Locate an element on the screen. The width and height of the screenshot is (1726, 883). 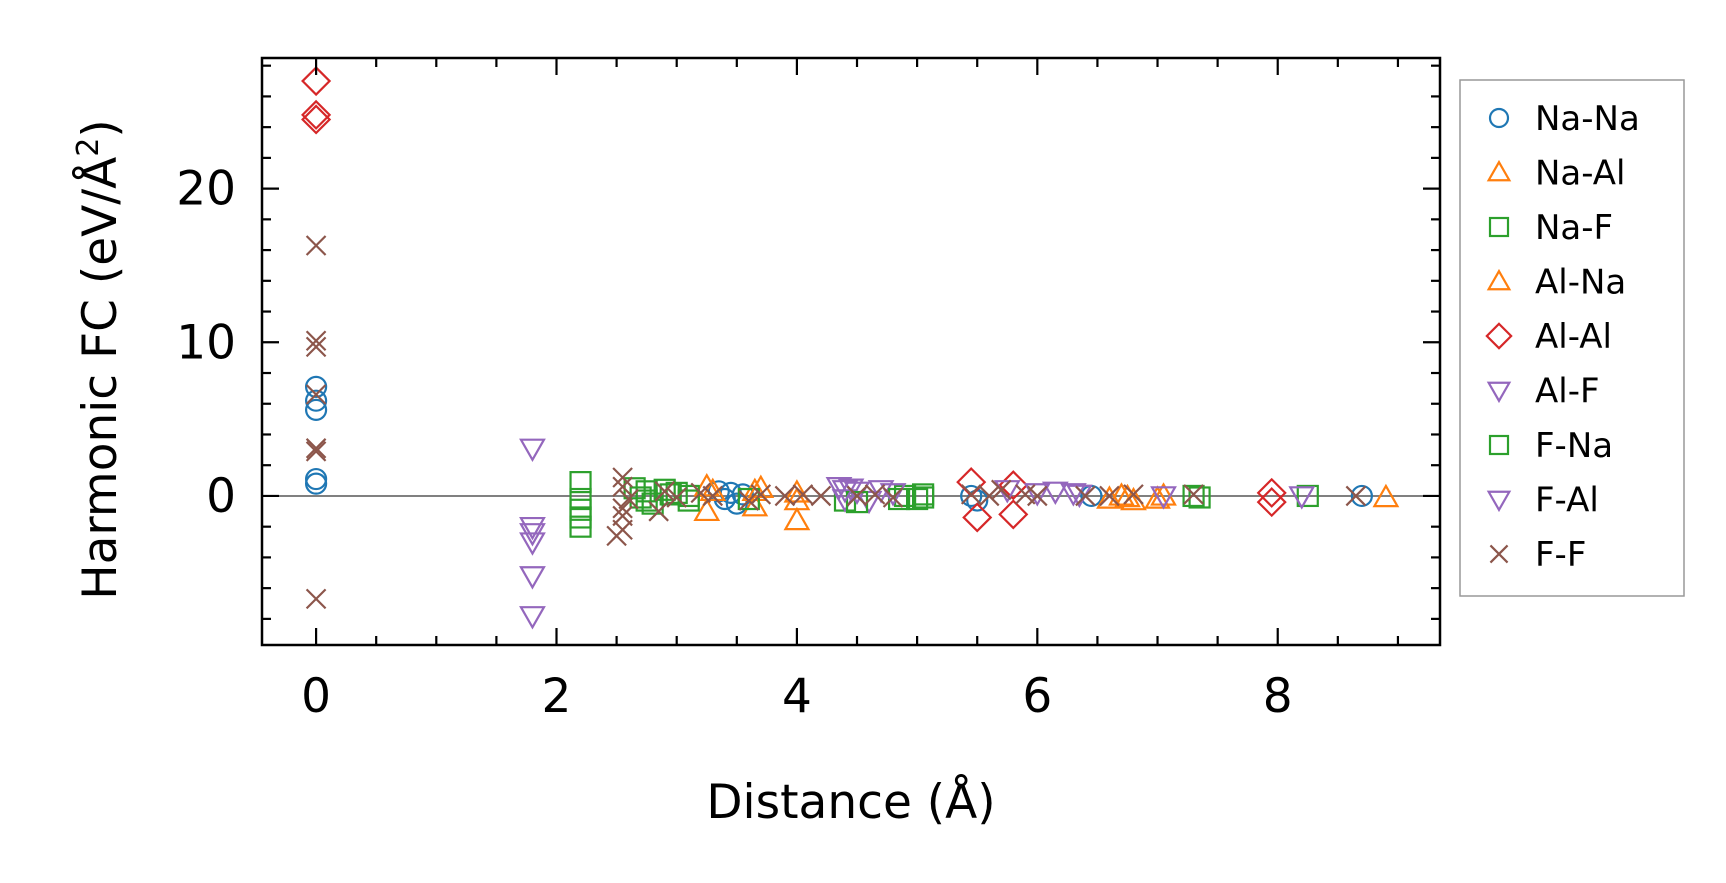
x-tick-label: 2 is located at coordinates (557, 696).